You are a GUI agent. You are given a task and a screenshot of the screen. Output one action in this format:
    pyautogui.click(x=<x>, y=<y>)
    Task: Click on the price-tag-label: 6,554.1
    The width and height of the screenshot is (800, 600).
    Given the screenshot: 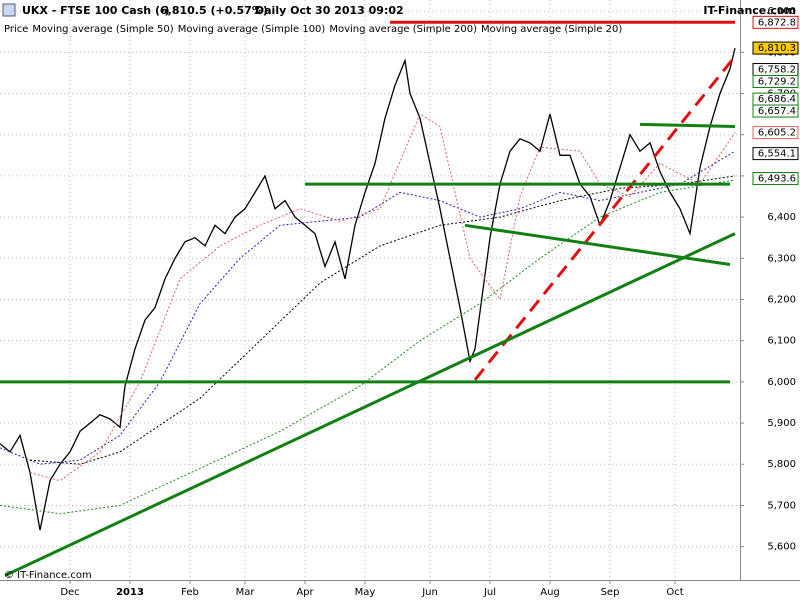 What is the action you would take?
    pyautogui.click(x=777, y=154)
    